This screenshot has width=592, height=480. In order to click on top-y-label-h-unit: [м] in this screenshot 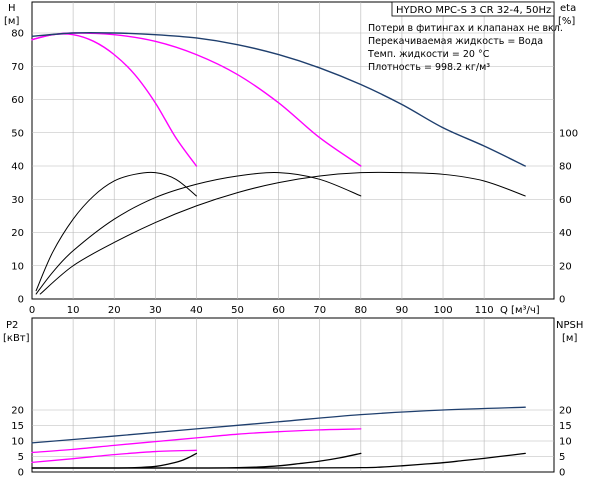, I will do `click(11, 21)`.